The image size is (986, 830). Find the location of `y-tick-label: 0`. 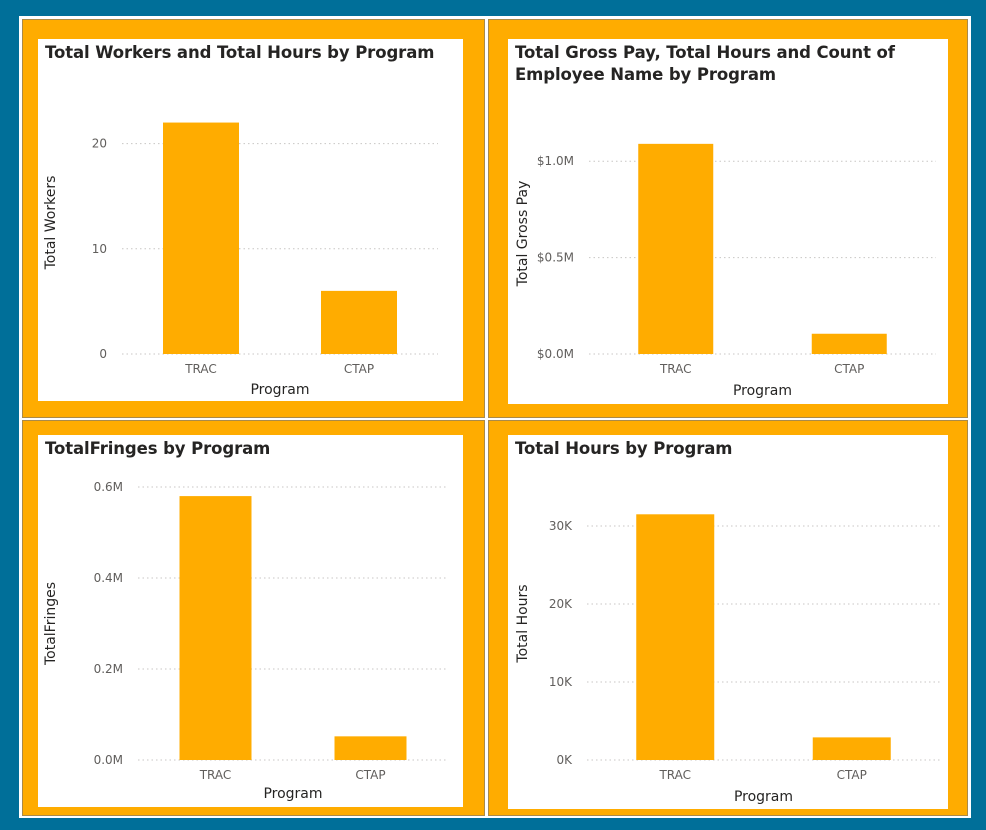

y-tick-label: 0 is located at coordinates (103, 354).